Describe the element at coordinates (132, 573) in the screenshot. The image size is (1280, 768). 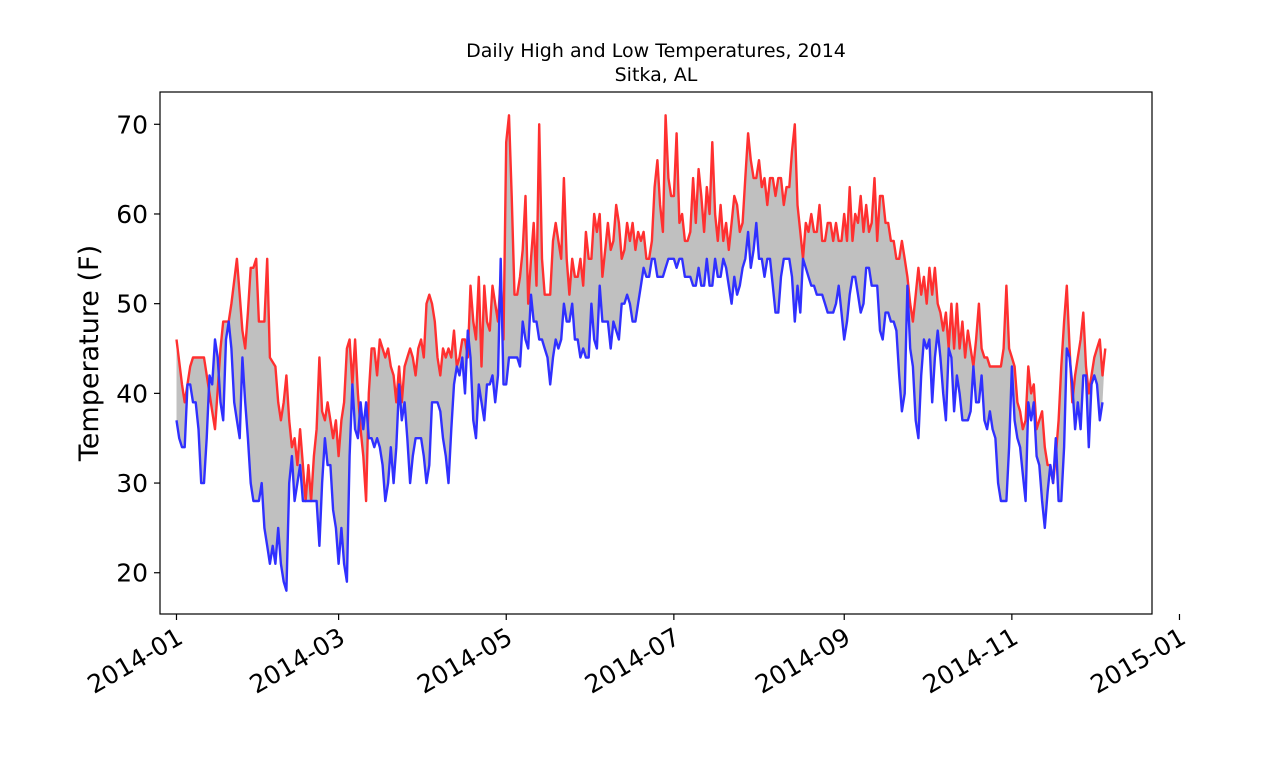
I see `y-tick-label: 20` at that location.